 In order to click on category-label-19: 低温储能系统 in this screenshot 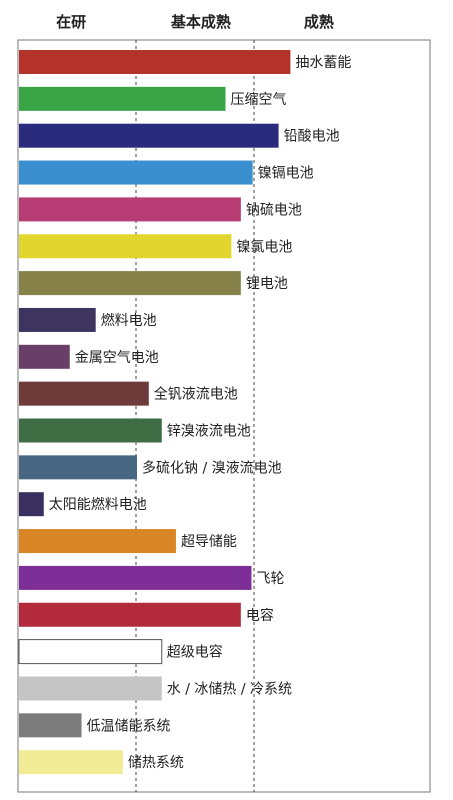, I will do `click(129, 726)`.